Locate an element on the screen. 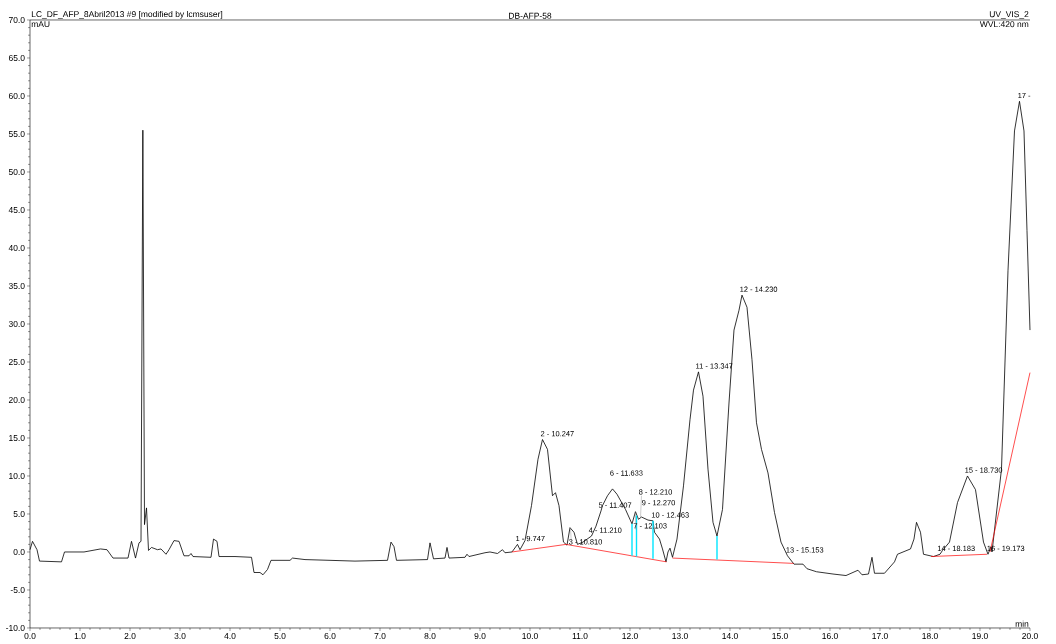 The width and height of the screenshot is (1056, 644). x-tick-label: 2.0 is located at coordinates (130, 636).